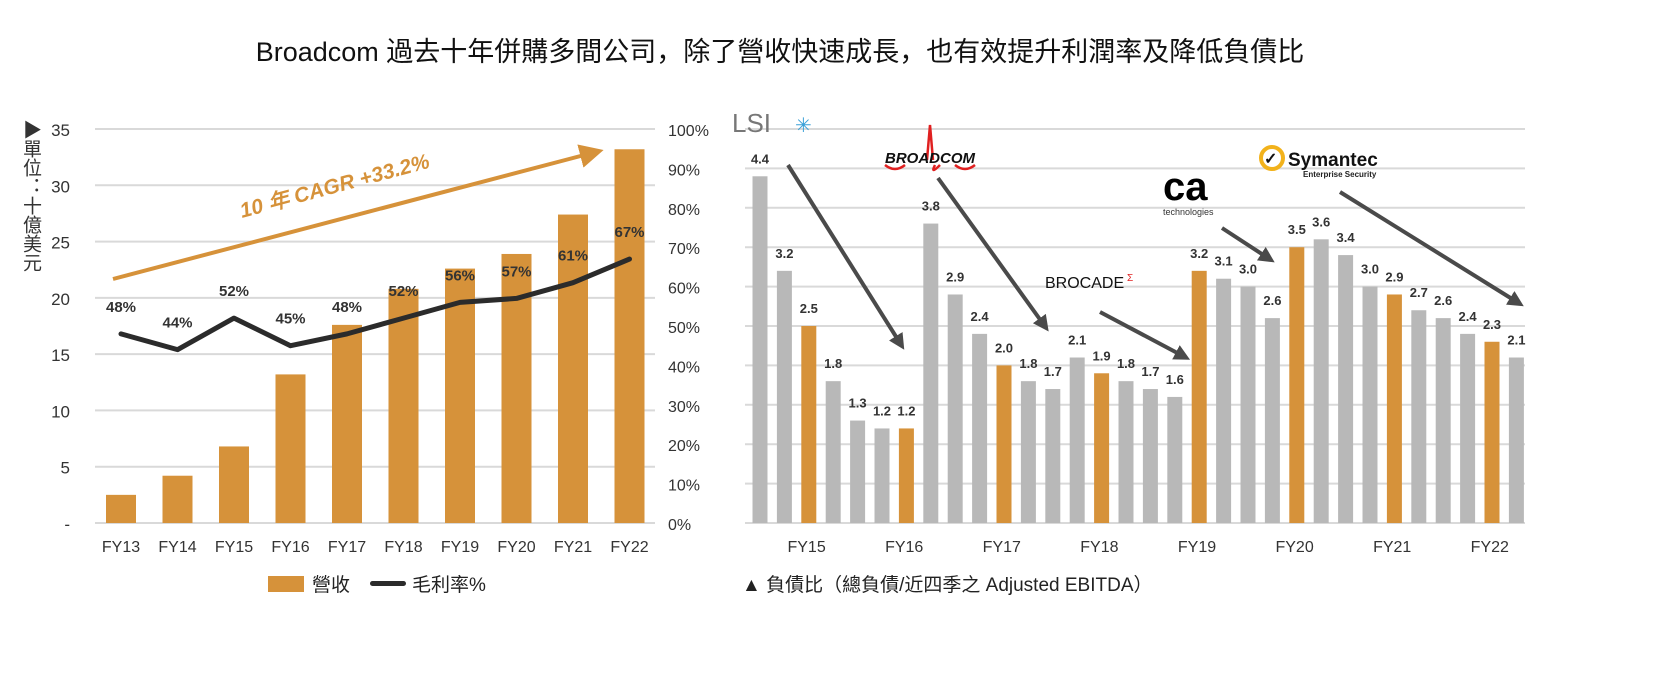 The width and height of the screenshot is (1680, 699). What do you see at coordinates (751, 123) in the screenshot?
I see `lsi-logo: LSI` at bounding box center [751, 123].